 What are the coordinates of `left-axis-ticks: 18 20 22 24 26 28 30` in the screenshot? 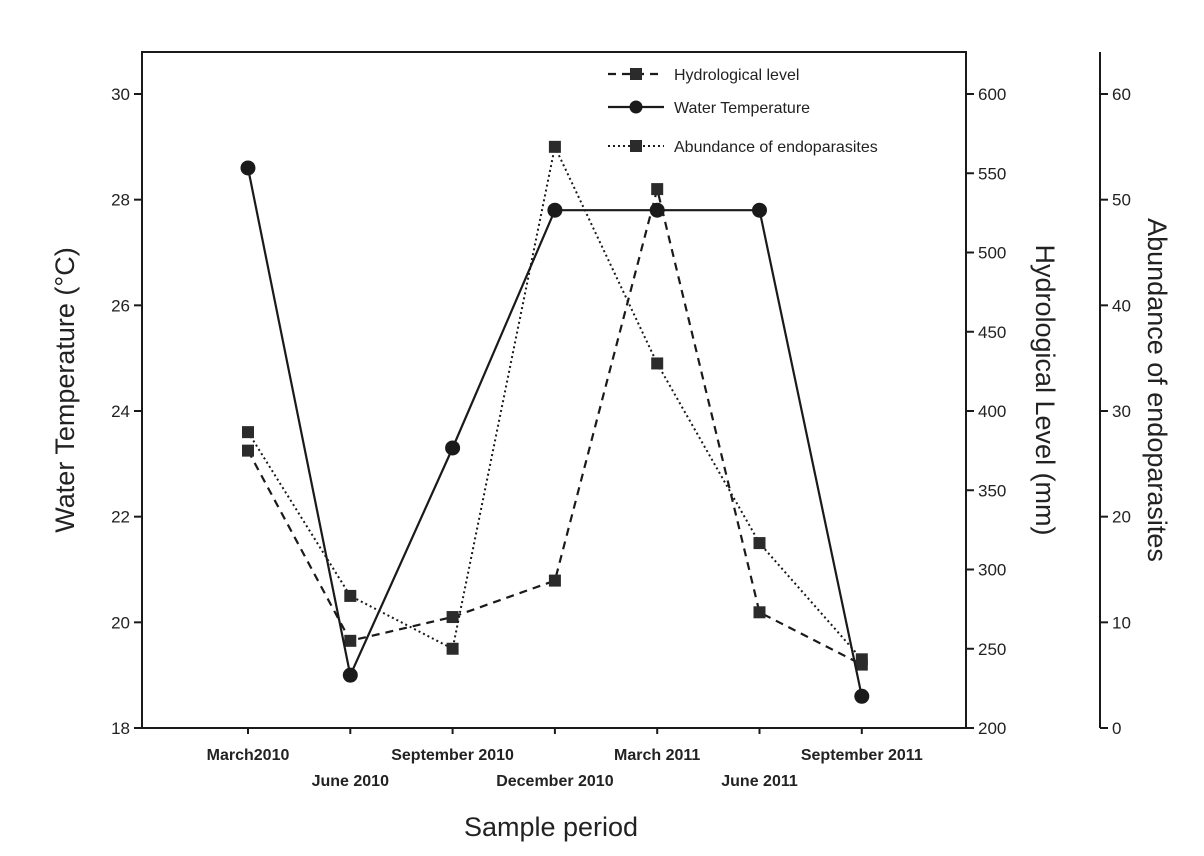 It's located at (126, 411).